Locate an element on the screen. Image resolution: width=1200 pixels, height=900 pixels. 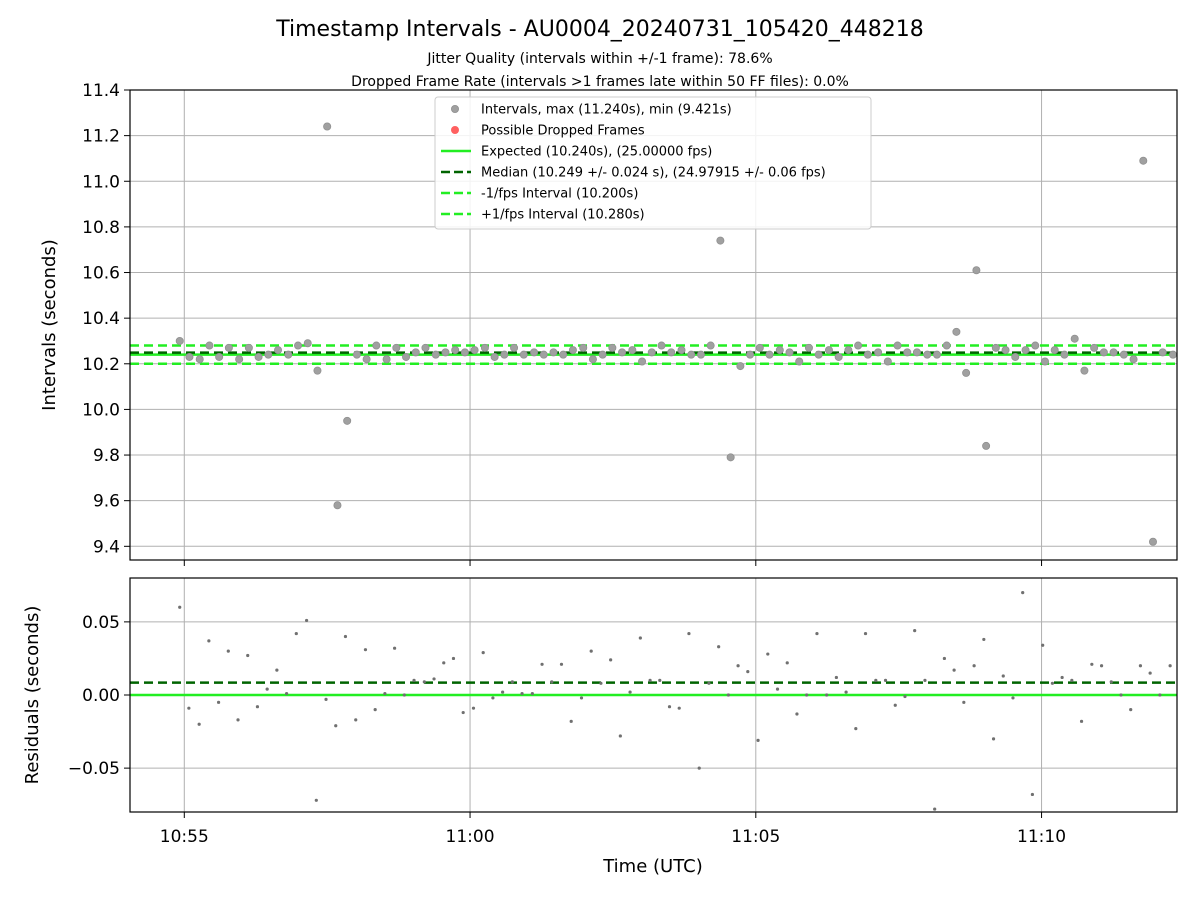
intervals-ytick-label: 10.6 is located at coordinates (101, 274).